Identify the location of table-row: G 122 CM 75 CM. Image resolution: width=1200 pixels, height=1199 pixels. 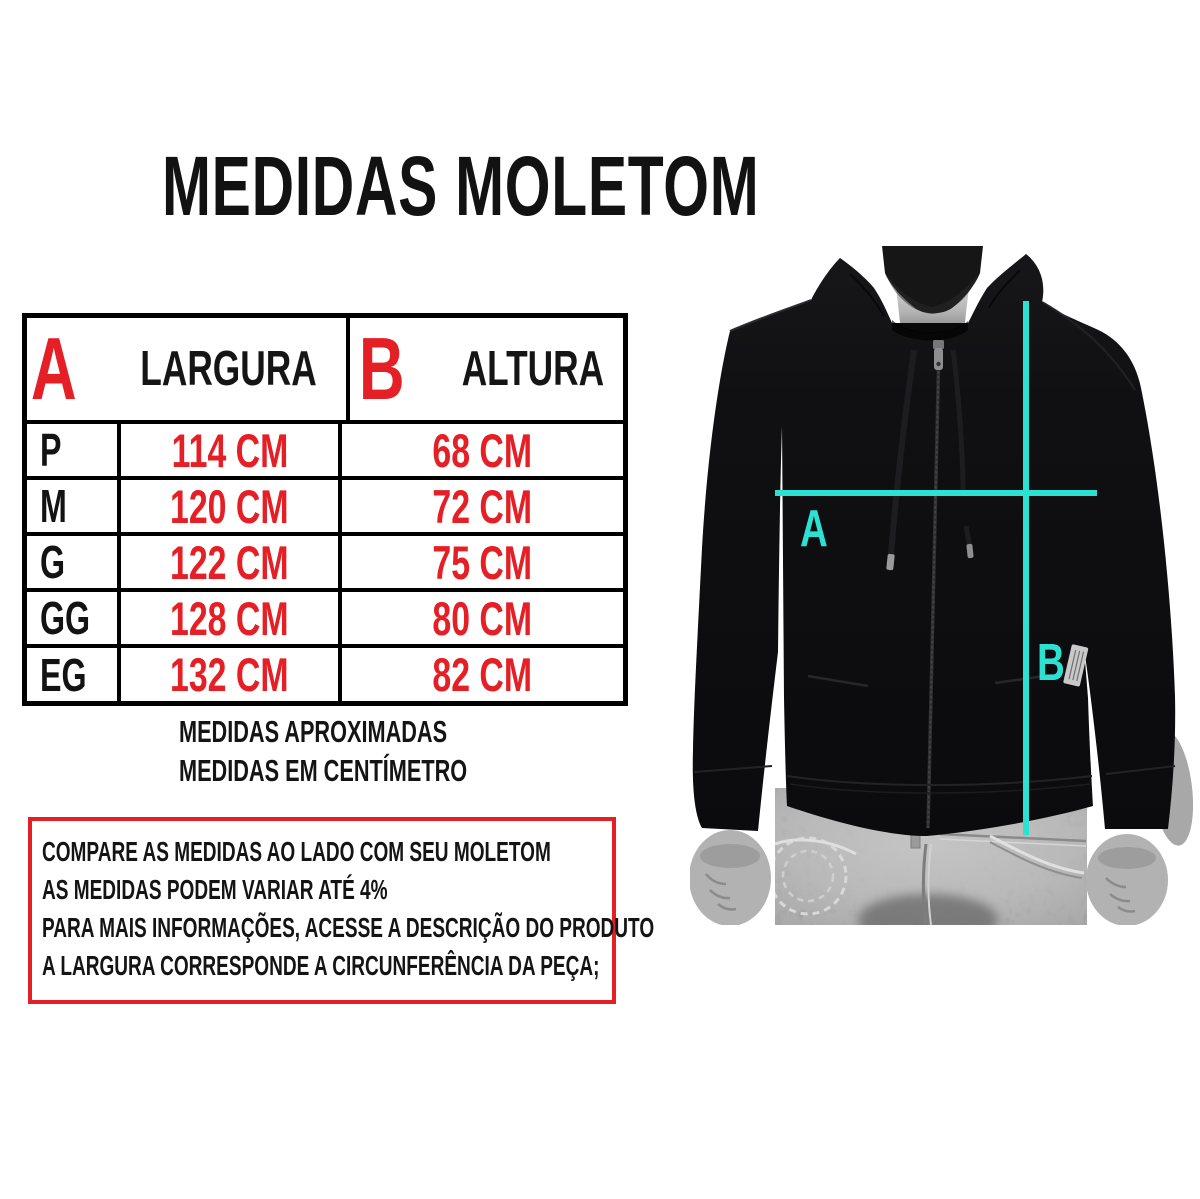
(325, 564).